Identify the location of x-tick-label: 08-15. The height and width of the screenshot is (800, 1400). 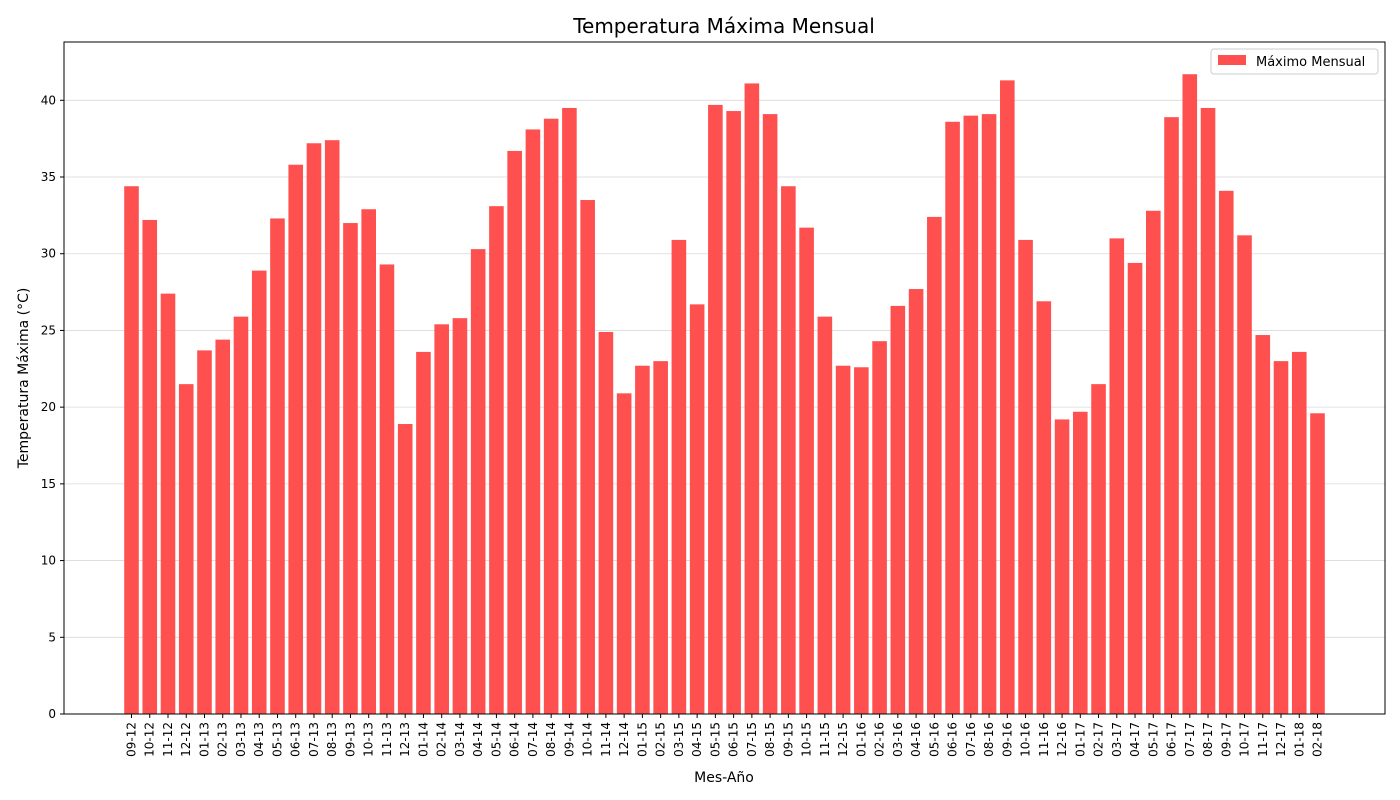
(770, 739).